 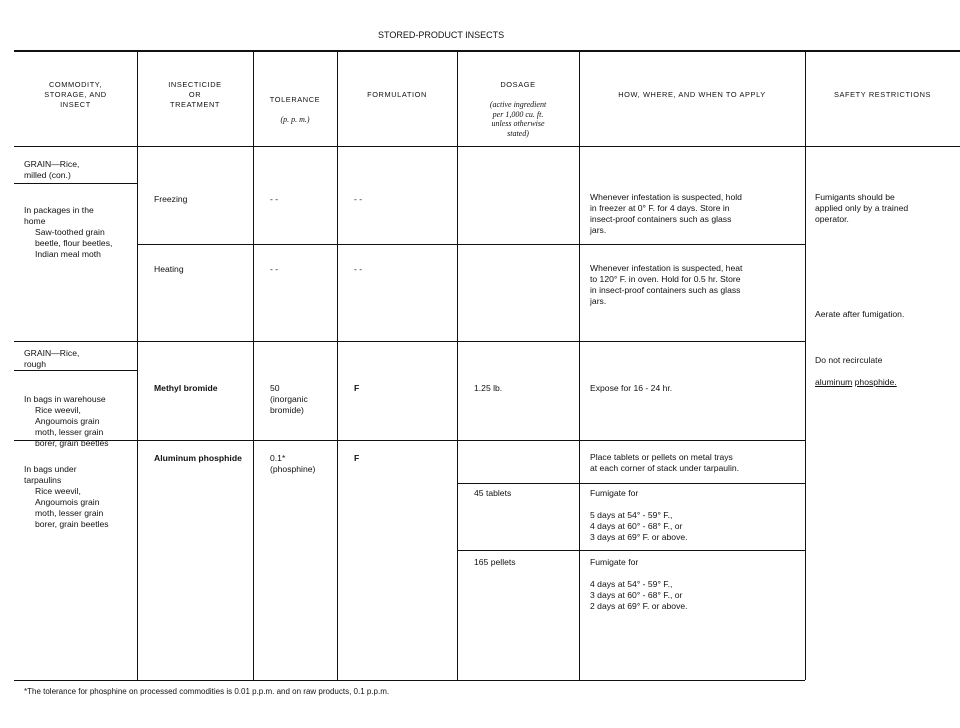 What do you see at coordinates (295, 110) in the screenshot?
I see `header-tolerance: TOLERANCE (p. p. m.)` at bounding box center [295, 110].